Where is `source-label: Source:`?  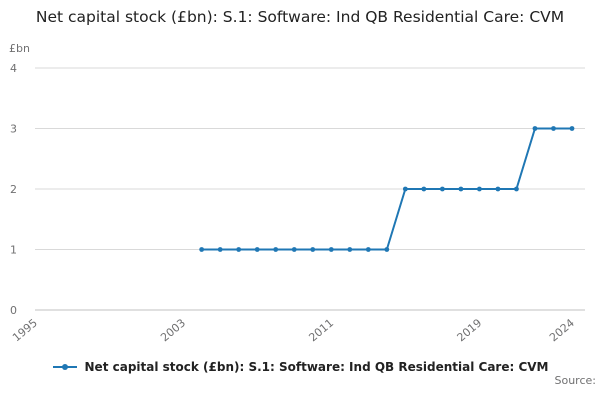 source-label: Source: is located at coordinates (575, 380).